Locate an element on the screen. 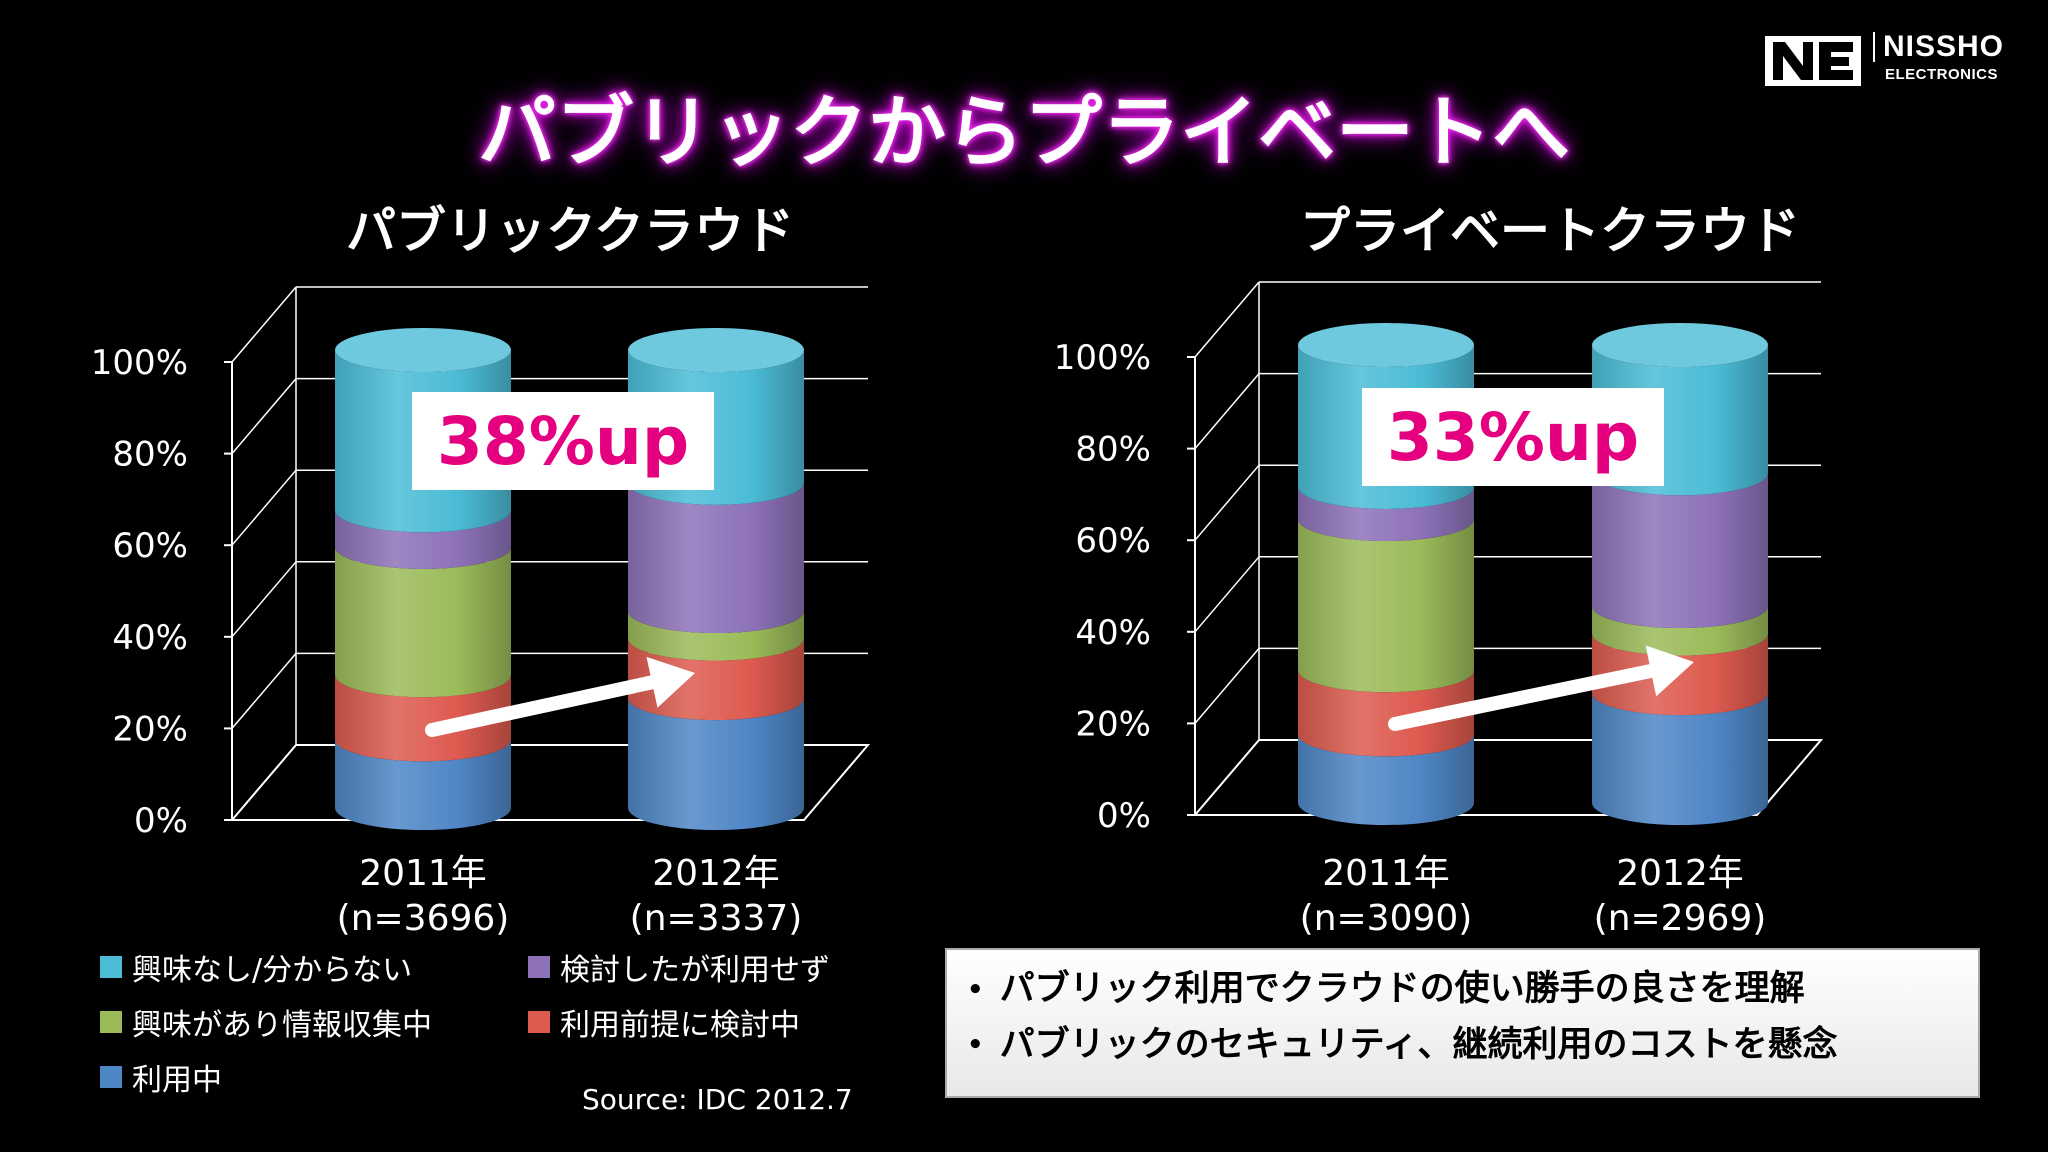  annotation-label: 38%up is located at coordinates (563, 441).